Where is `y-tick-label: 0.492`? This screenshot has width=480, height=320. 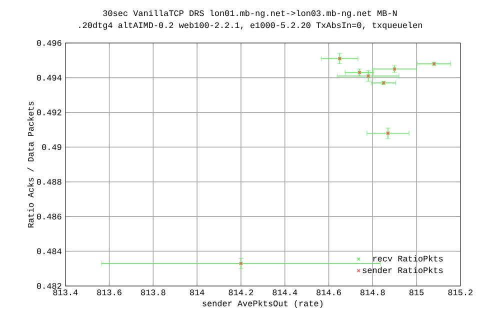 y-tick-label: 0.492 is located at coordinates (49, 113).